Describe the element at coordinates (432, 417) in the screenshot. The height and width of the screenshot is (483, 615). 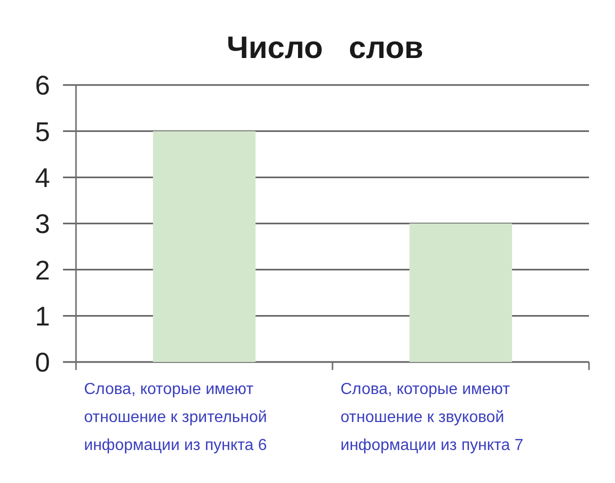
I see `x-tick-label: Слова, которые имеют отношение к звуковой информации из пункта 7` at that location.